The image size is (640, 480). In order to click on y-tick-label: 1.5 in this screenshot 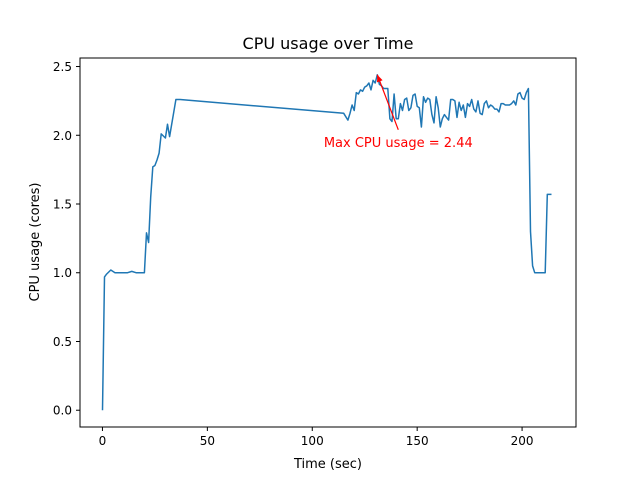, I will do `click(62, 205)`.